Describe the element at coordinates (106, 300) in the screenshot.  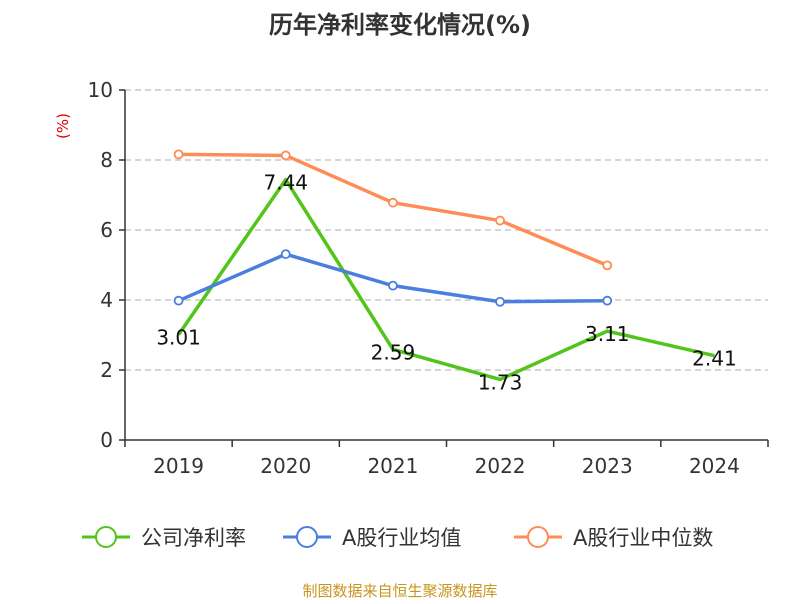
I see `y-tick-label: 4` at that location.